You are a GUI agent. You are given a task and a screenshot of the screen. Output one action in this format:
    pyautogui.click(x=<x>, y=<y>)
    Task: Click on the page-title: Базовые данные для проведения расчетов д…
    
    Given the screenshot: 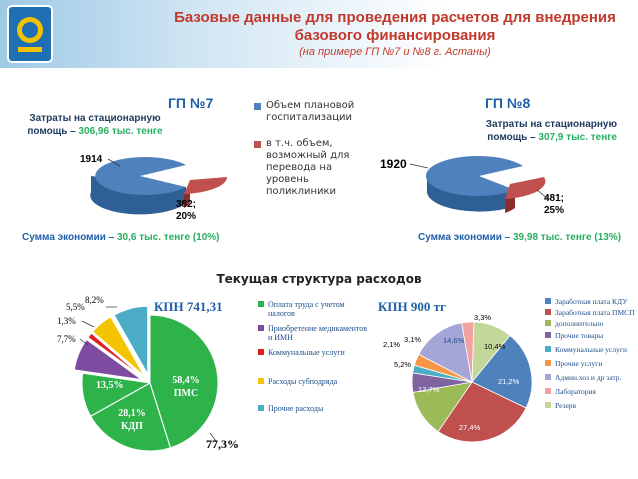 What is the action you would take?
    pyautogui.click(x=395, y=26)
    